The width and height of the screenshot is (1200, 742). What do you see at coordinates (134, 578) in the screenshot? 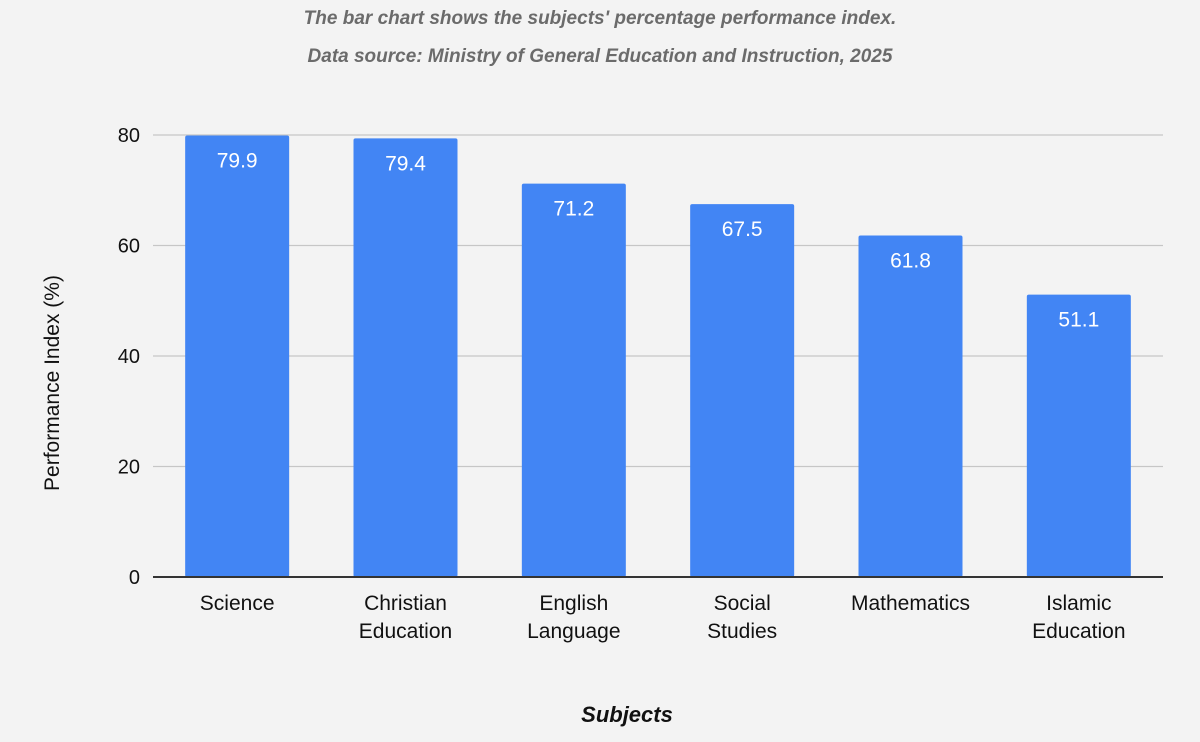
I see `y-tick-label: 0` at bounding box center [134, 578].